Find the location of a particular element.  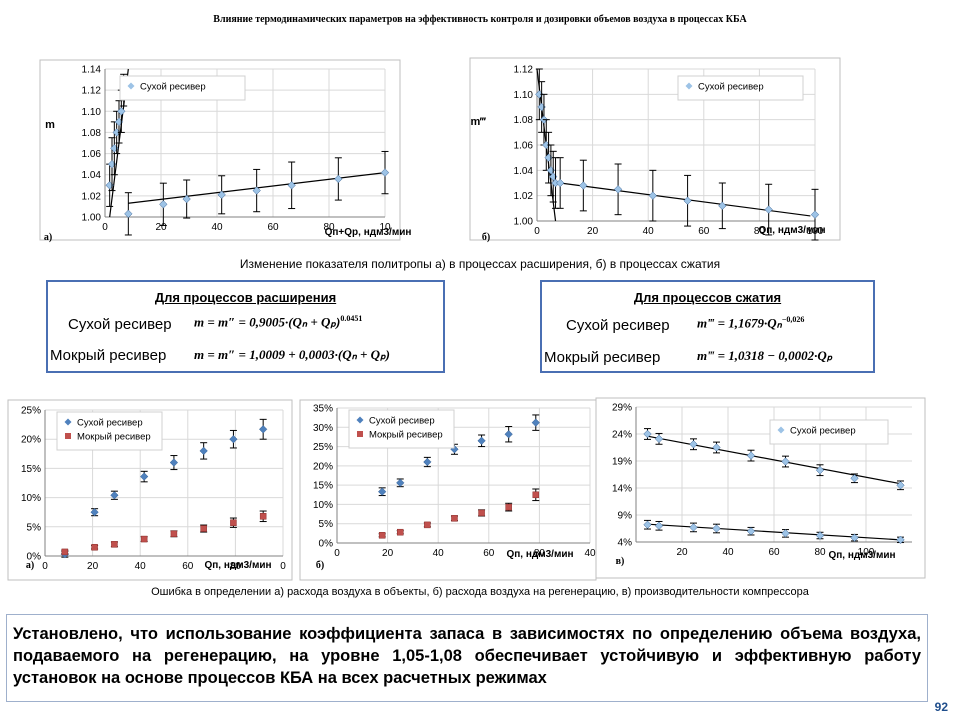

panel-label: а) is located at coordinates (48, 237).